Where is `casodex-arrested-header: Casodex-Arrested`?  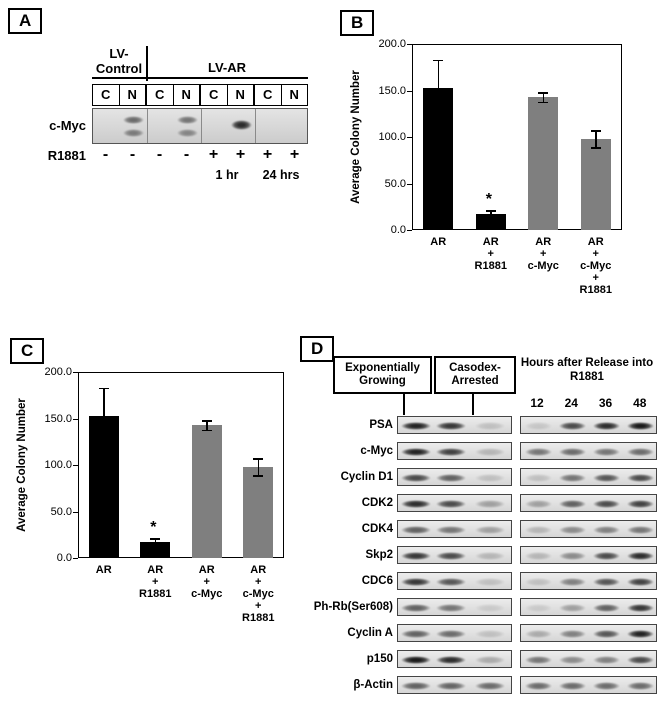 casodex-arrested-header: Casodex-Arrested is located at coordinates (475, 375).